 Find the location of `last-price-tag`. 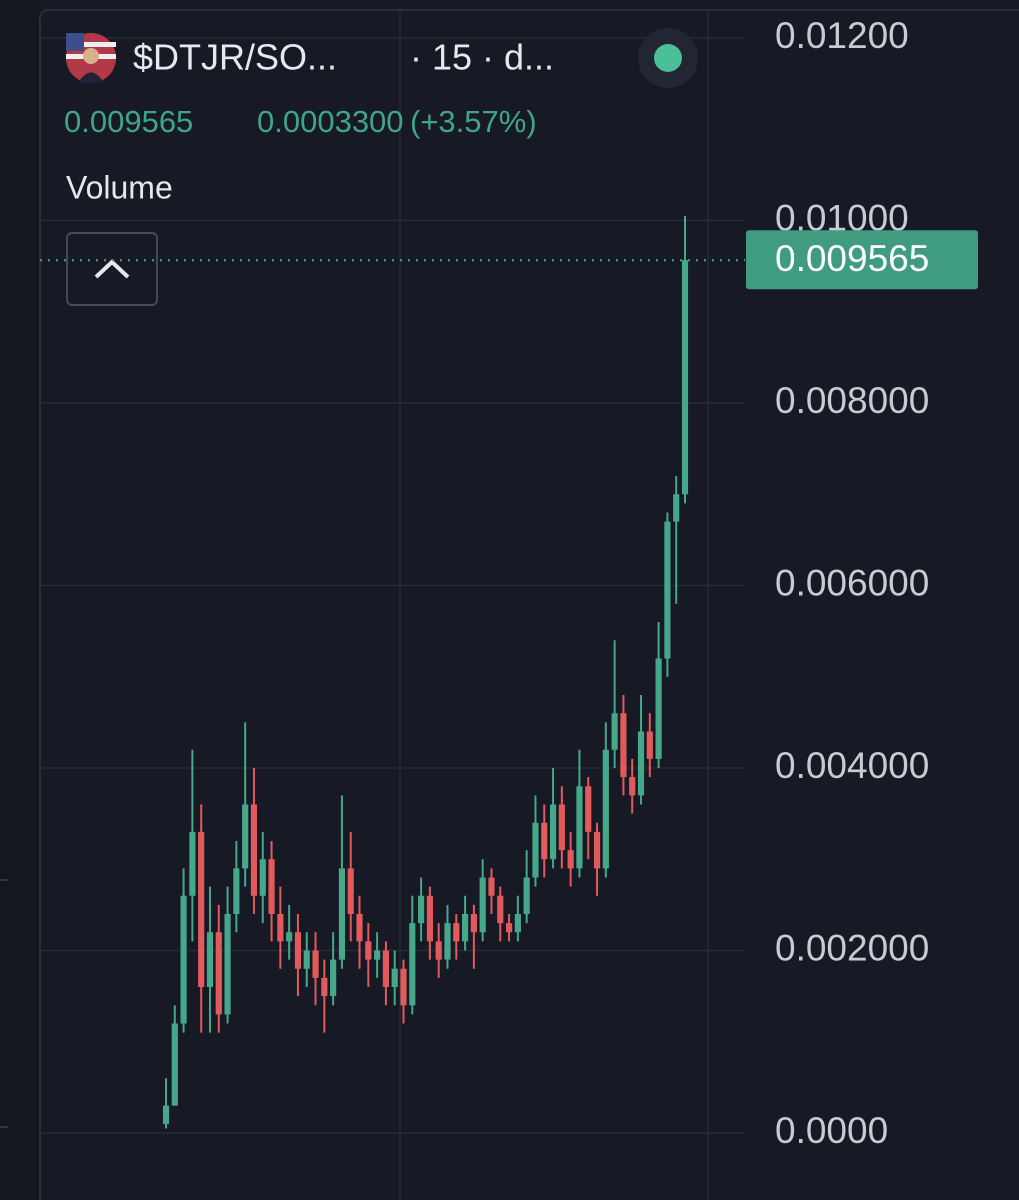

last-price-tag is located at coordinates (862, 260).